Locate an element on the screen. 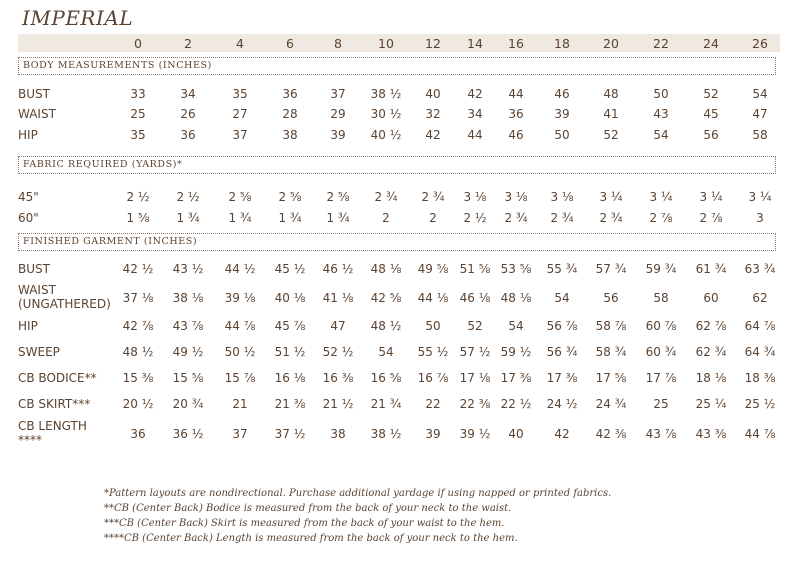 The height and width of the screenshot is (572, 800). row-label: CB BODICE** is located at coordinates (57, 378).